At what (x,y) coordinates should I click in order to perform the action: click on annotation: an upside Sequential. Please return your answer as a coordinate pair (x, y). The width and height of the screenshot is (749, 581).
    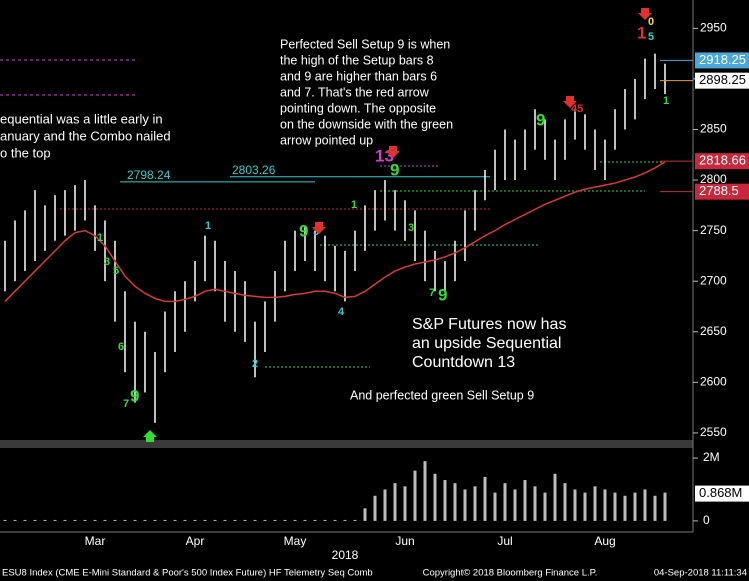
    Looking at the image, I should click on (486, 343).